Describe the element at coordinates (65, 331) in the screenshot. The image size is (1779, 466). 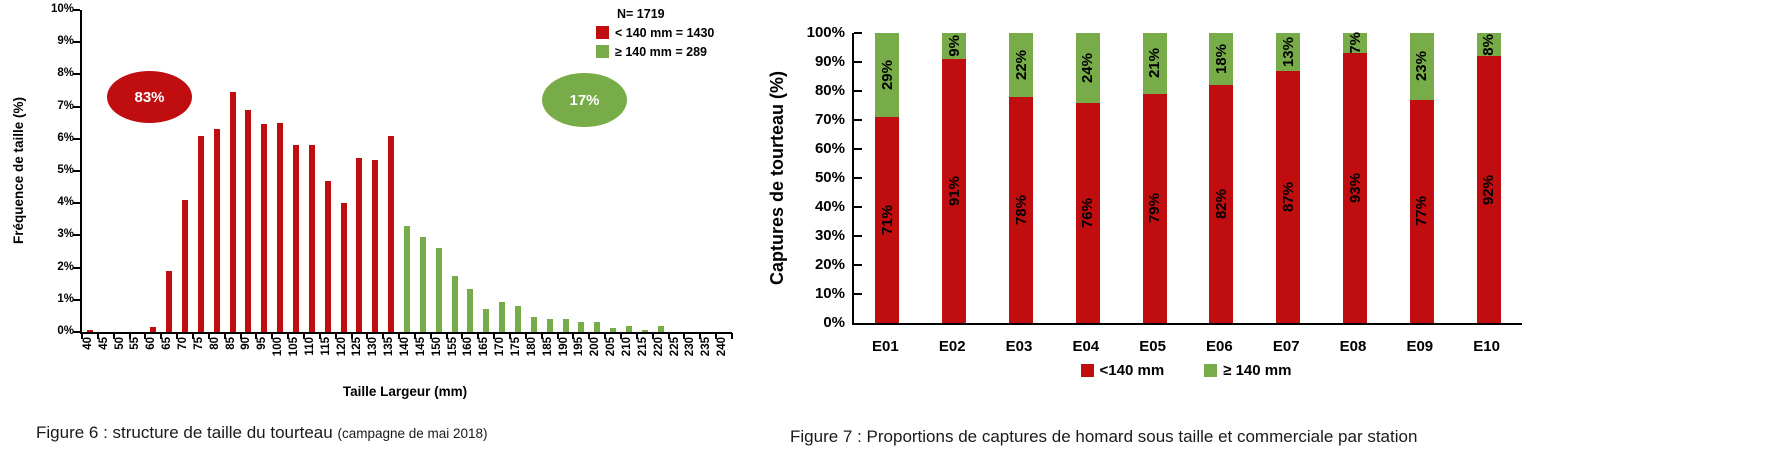
I see `figure6-y-tick-label: 0%` at that location.